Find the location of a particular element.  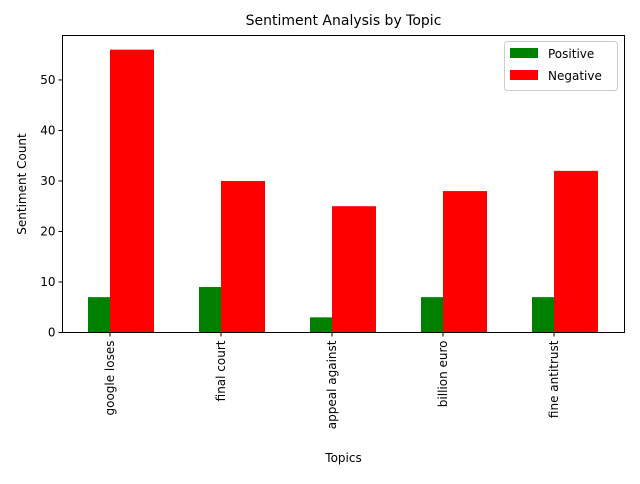

x-tick-label: fine antitrust is located at coordinates (554, 379).